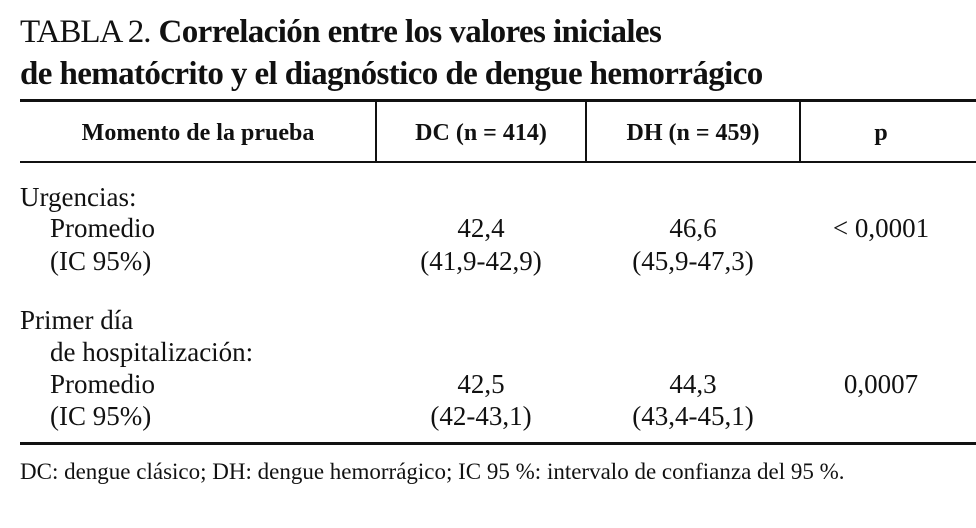 The height and width of the screenshot is (528, 976). I want to click on cell: 46,6, so click(693, 228).